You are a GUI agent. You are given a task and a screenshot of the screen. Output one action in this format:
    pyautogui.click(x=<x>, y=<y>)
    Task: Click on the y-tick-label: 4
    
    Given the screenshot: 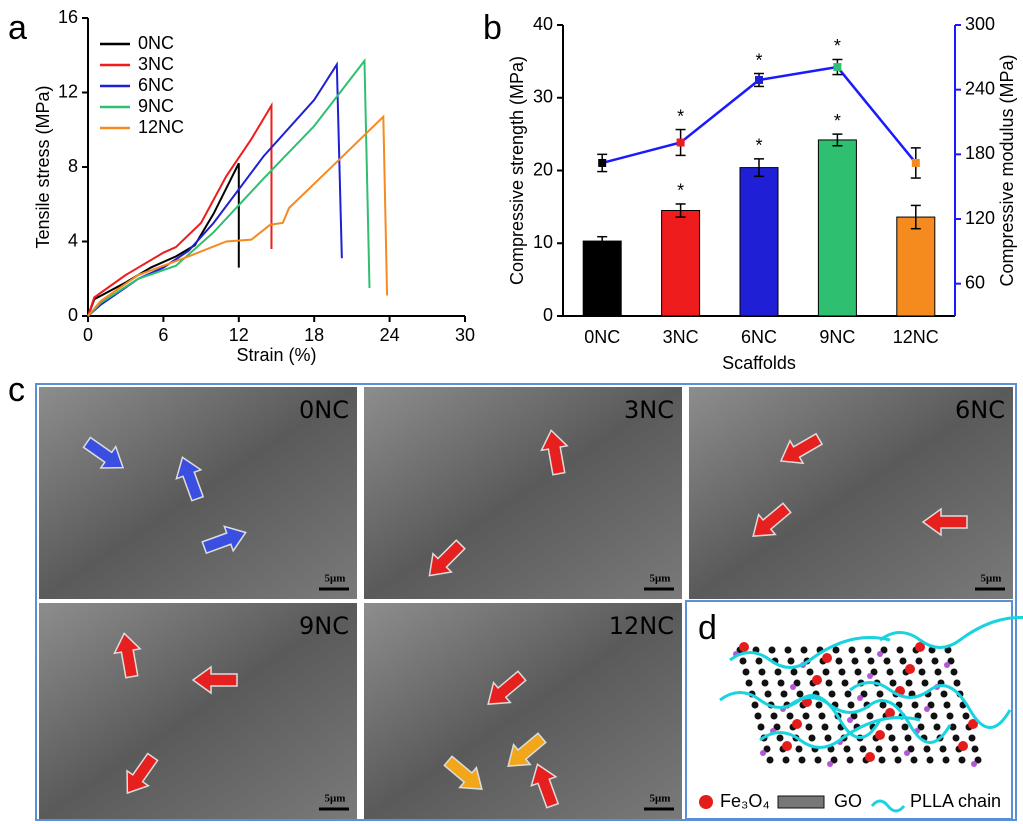 What is the action you would take?
    pyautogui.click(x=73, y=240)
    